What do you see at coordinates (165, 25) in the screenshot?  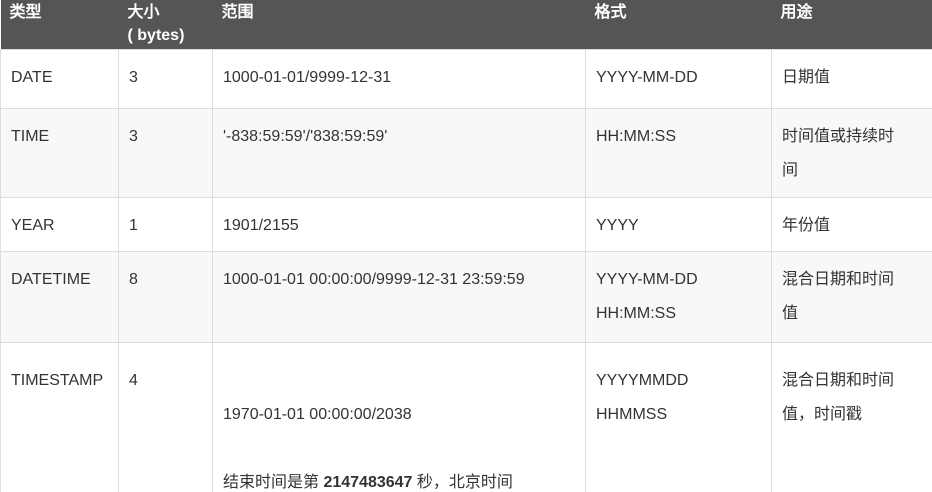 I see `header-size: 大小 ( bytes)` at bounding box center [165, 25].